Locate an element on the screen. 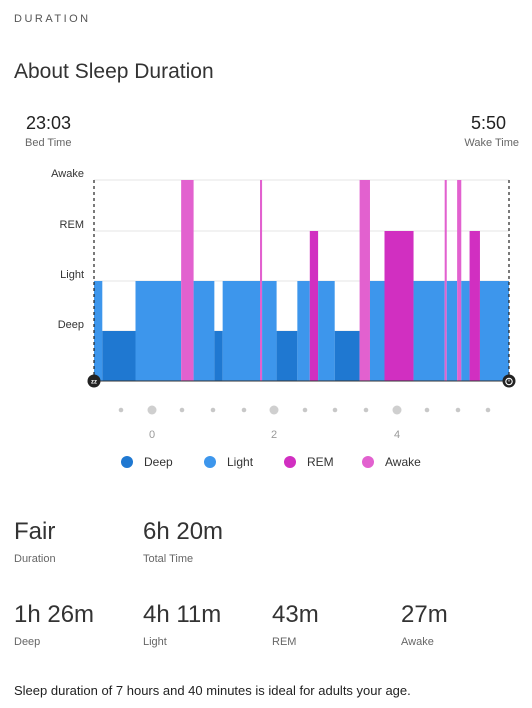 The image size is (532, 708). y-tick-label-awake: Awake is located at coordinates (67, 174).